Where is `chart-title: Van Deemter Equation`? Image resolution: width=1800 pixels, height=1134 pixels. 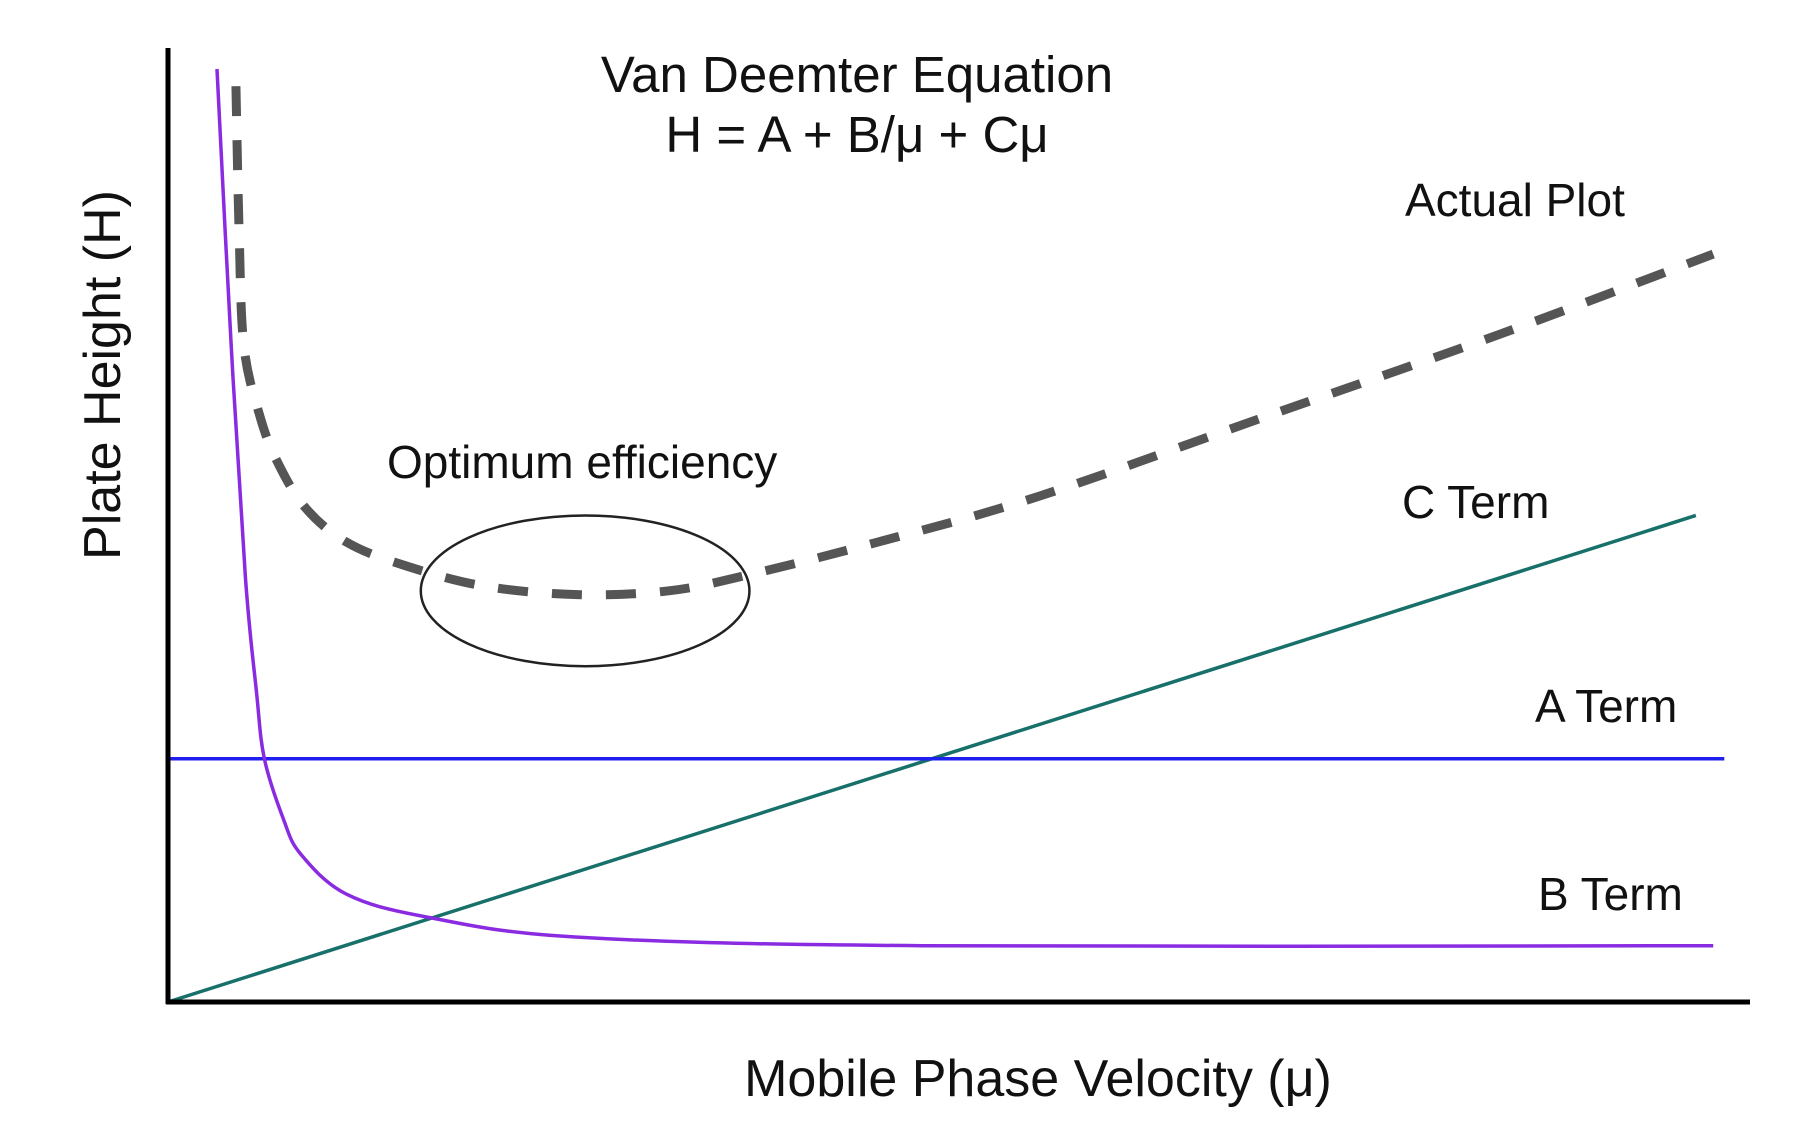 chart-title: Van Deemter Equation is located at coordinates (857, 74).